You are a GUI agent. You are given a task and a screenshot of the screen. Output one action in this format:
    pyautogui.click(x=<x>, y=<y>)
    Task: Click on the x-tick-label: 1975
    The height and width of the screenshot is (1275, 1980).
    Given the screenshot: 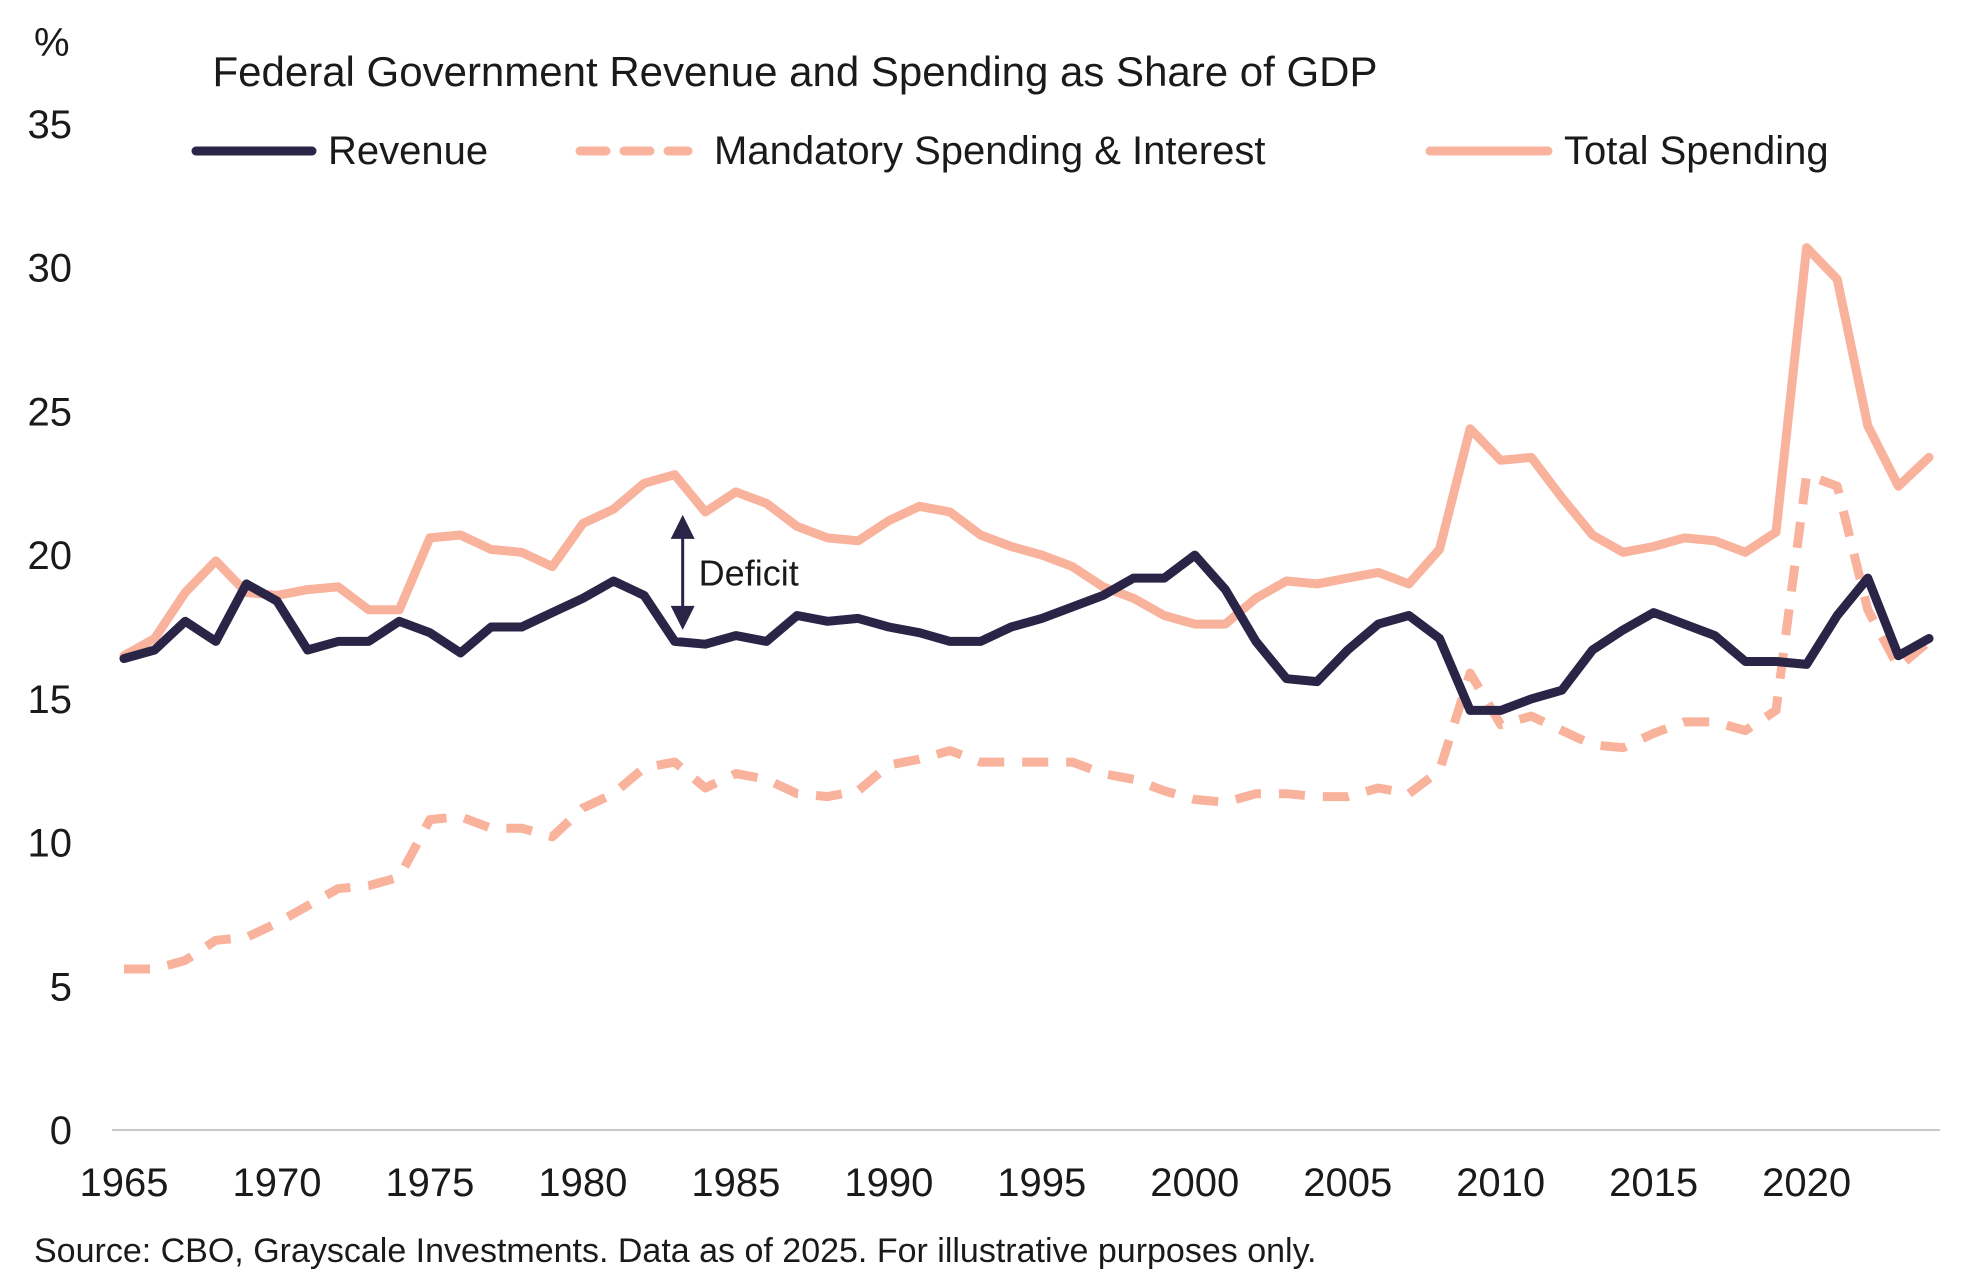 What is the action you would take?
    pyautogui.click(x=429, y=1183)
    